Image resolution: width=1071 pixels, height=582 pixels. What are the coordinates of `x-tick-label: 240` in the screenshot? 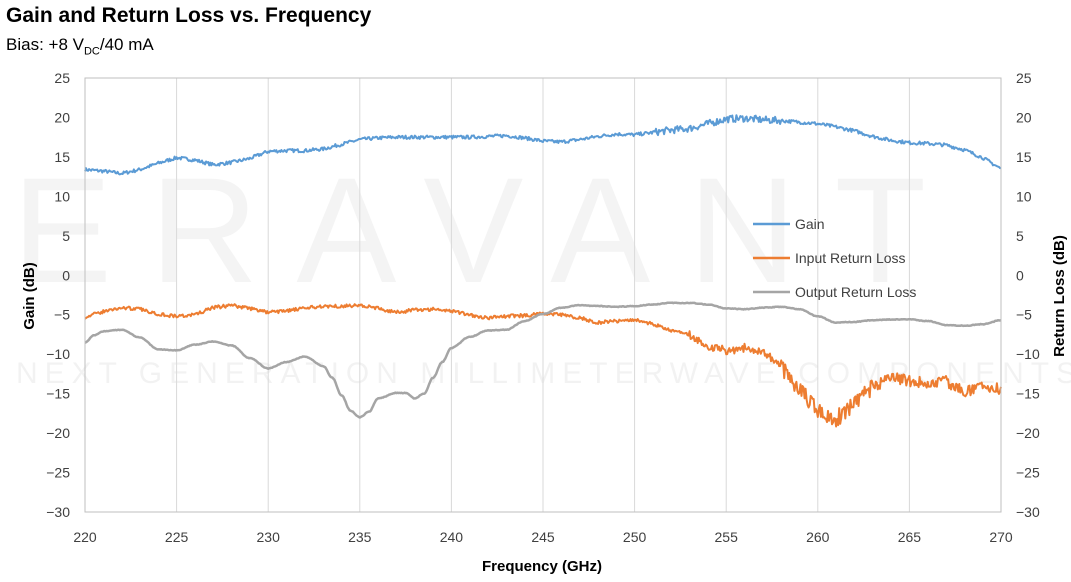 It's located at (452, 537).